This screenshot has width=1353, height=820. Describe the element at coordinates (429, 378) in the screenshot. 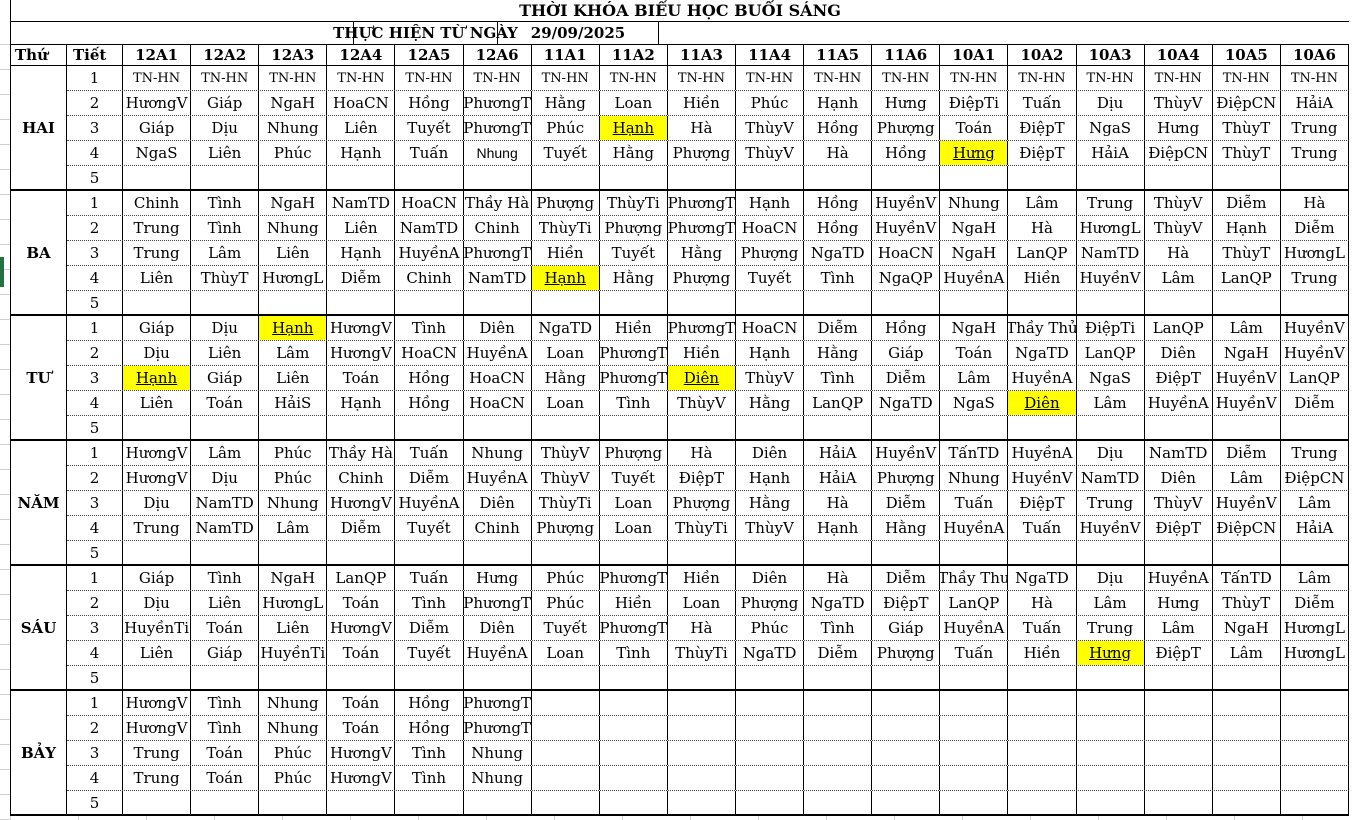

I see `cell-3-p3-12A5: Hồng` at that location.